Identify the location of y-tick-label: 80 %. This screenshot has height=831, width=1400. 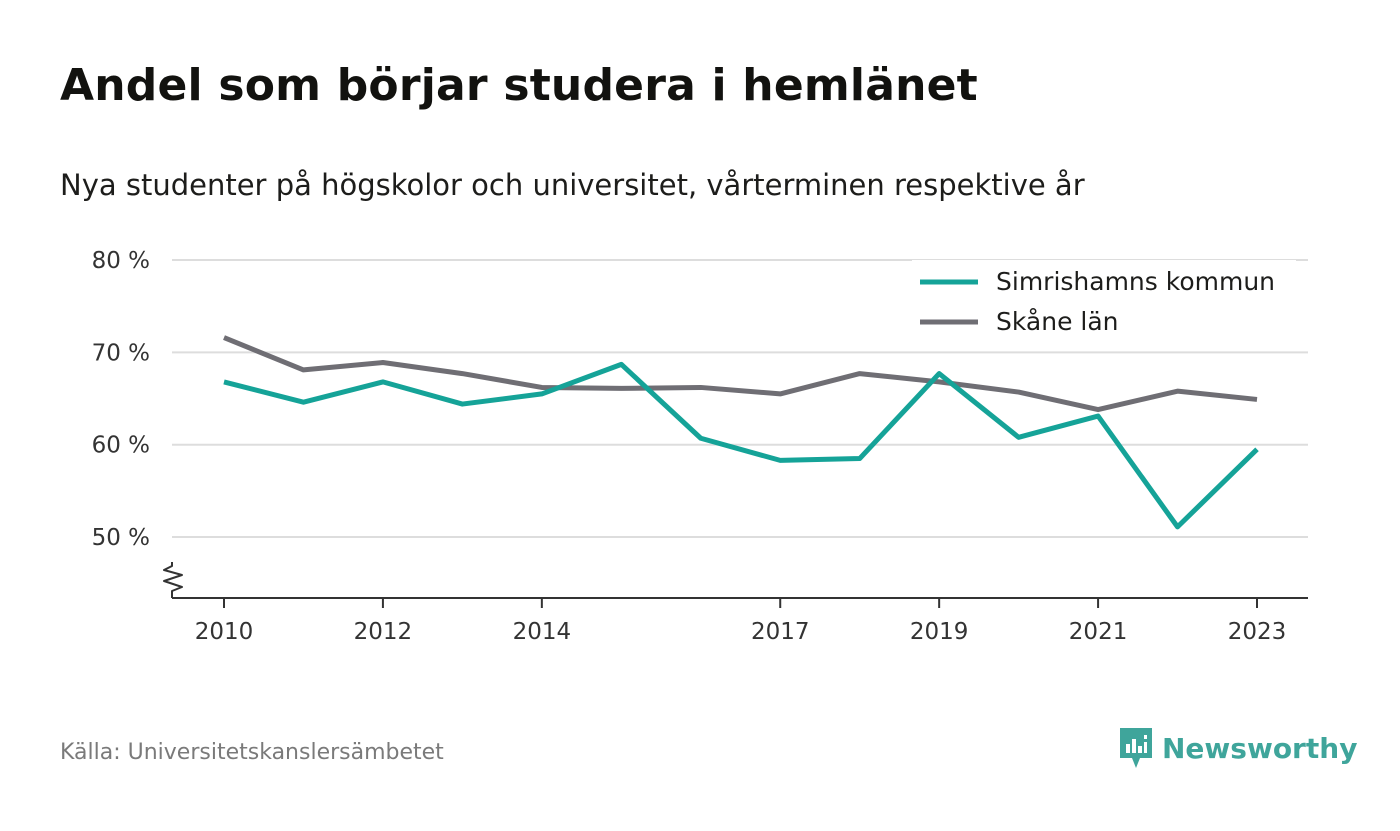
(121, 261).